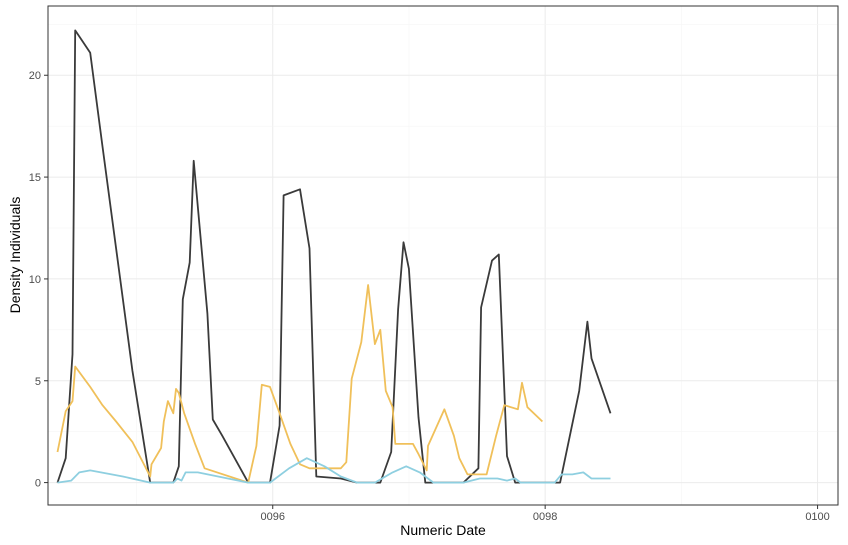 The height and width of the screenshot is (545, 848). I want to click on y-tick-label: 10, so click(35, 280).